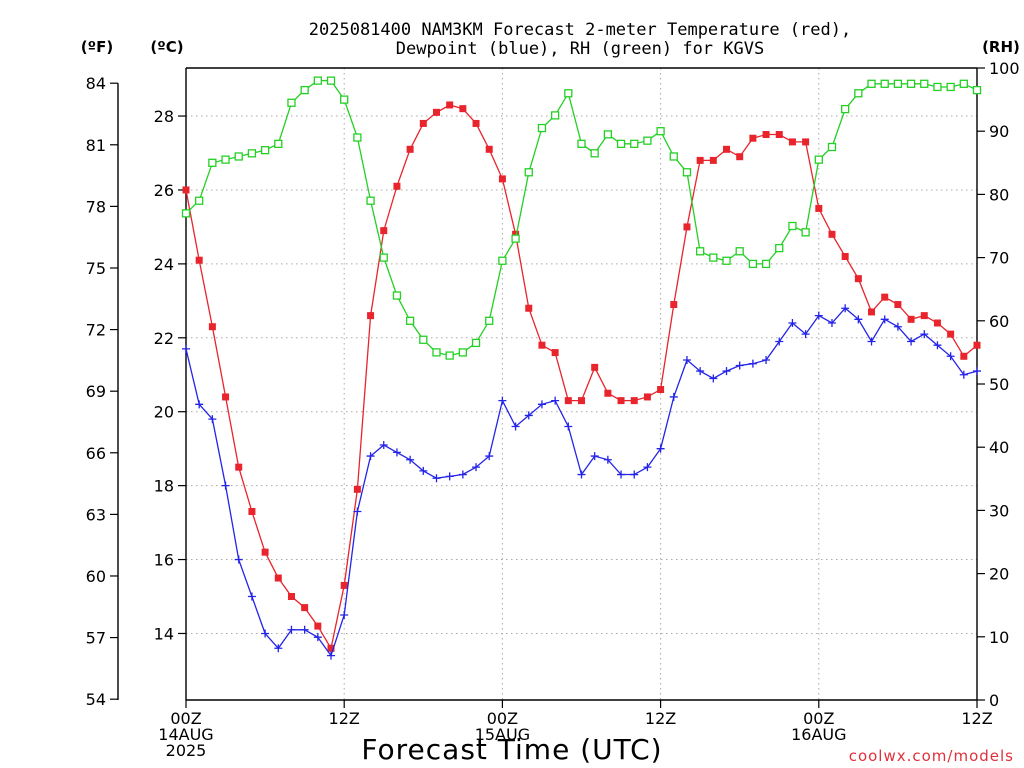  Describe the element at coordinates (1004, 68) in the screenshot. I see `rh-tick-label: 100` at that location.